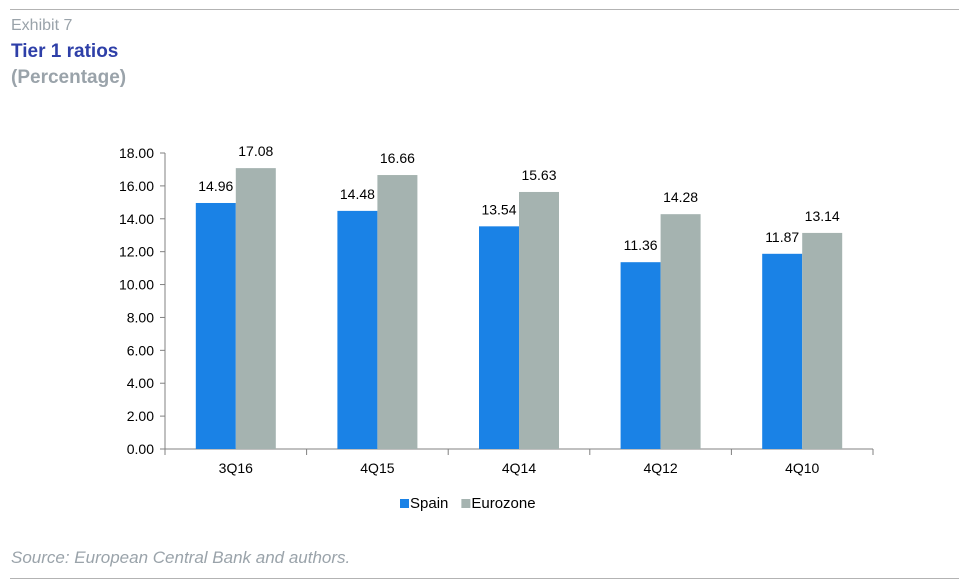 Image resolution: width=969 pixels, height=587 pixels. What do you see at coordinates (538, 175) in the screenshot?
I see `data-label: 15.63` at bounding box center [538, 175].